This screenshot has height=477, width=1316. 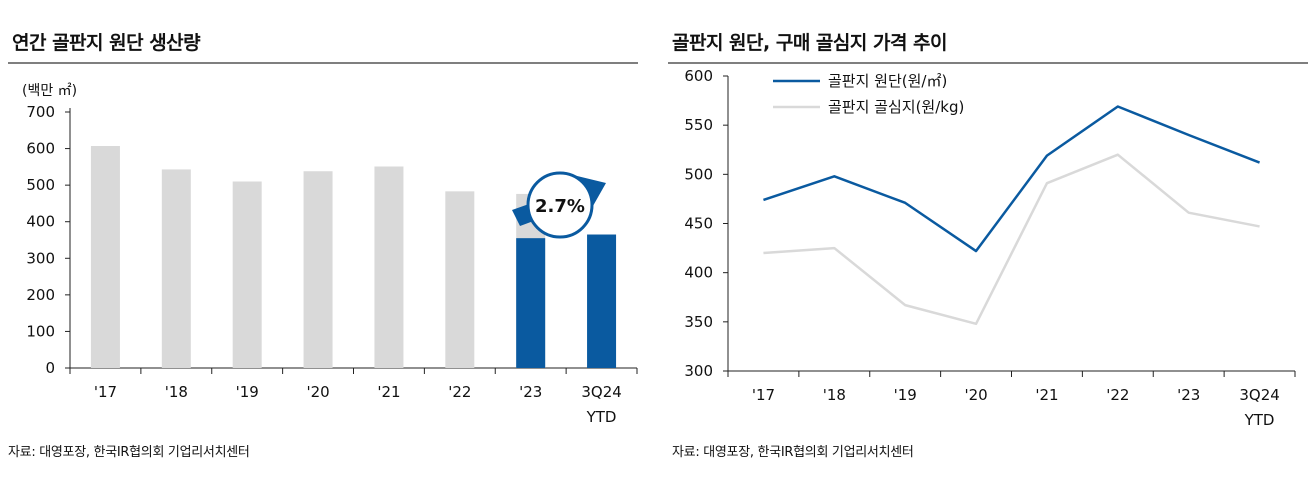 I want to click on bar-y-tick-label-400: 400, so click(x=40, y=222).